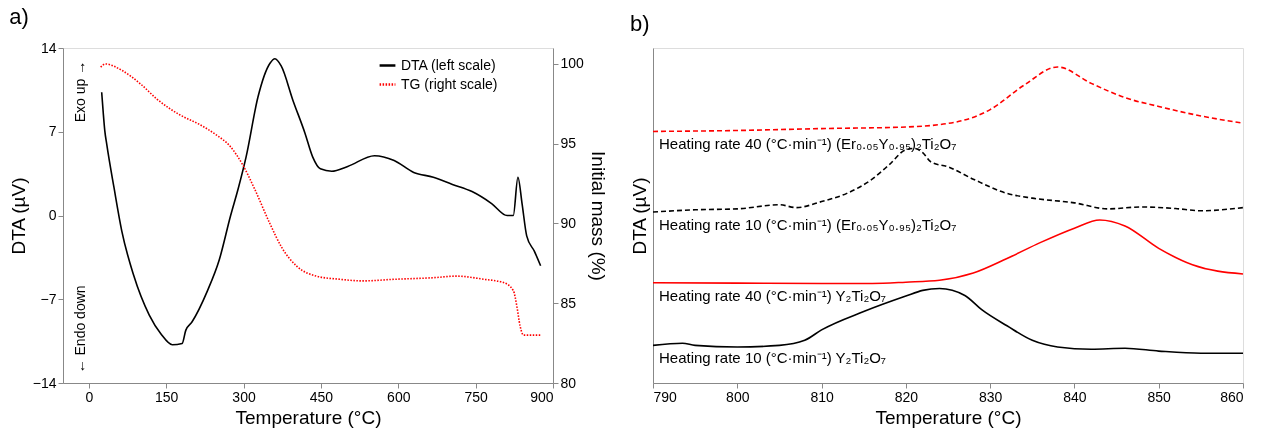 This screenshot has height=437, width=1267. Describe the element at coordinates (808, 144) in the screenshot. I see `series-label: Heating rate 40 (°C·min⁻¹) (Er₀.₀₅Y₀.₉₅)₂Ti₂O₇` at that location.